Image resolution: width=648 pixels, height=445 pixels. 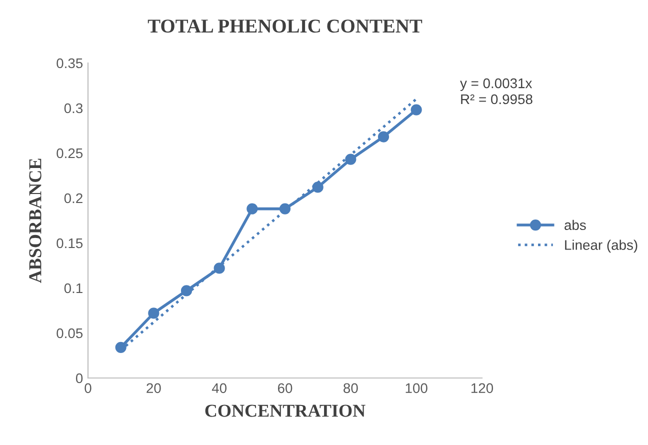 I want to click on x-axis-title: CONCENTRATION, so click(x=285, y=410).